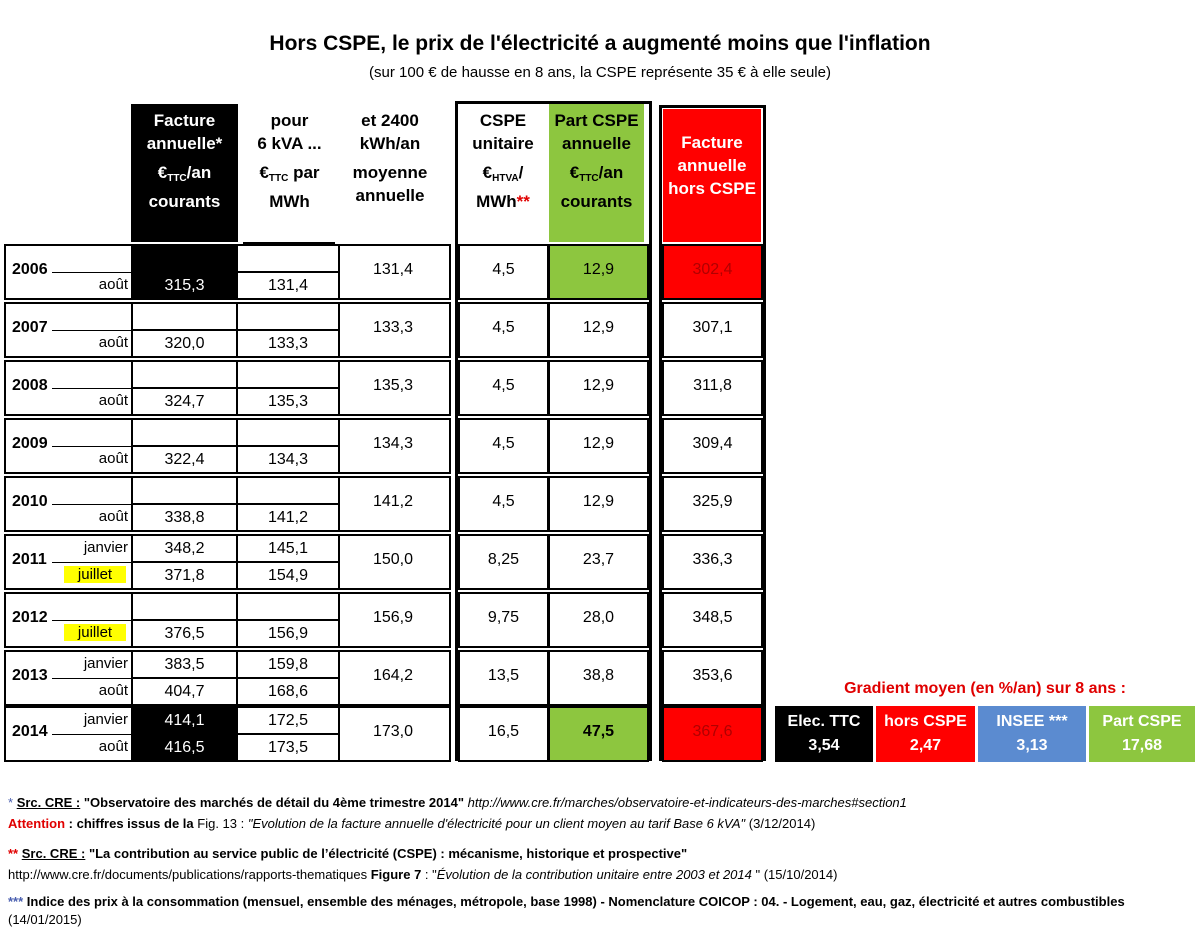 This screenshot has height=938, width=1200. I want to click on gradient-label: Elec. TTC, so click(824, 721).